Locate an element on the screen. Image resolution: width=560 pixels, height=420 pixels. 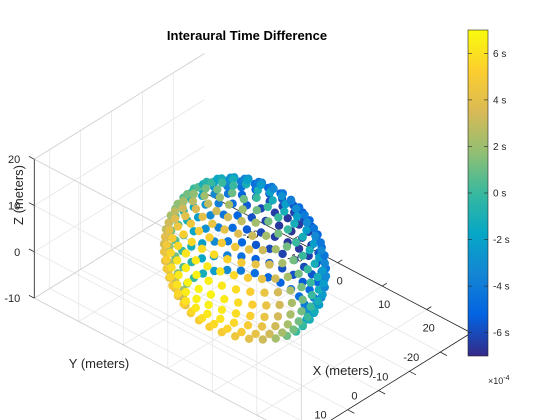
colorbar-ticks: 6 s 4 s 2 s 0 s -2 s -4 s -6 s is located at coordinates (489, 194).